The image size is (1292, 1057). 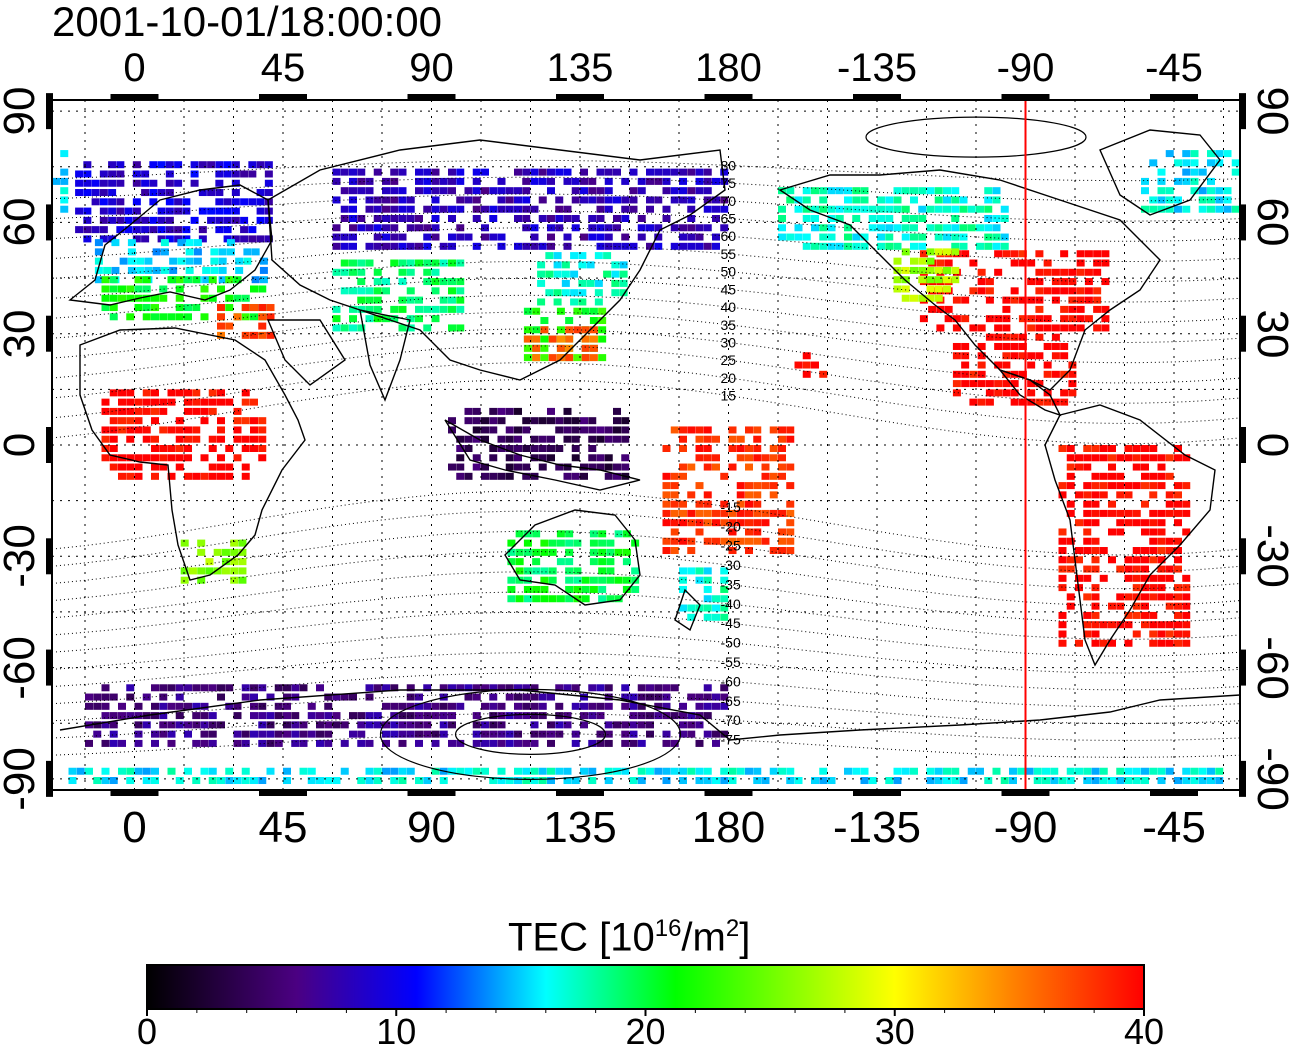 I want to click on left-lat-tick: 30, so click(x=22, y=334).